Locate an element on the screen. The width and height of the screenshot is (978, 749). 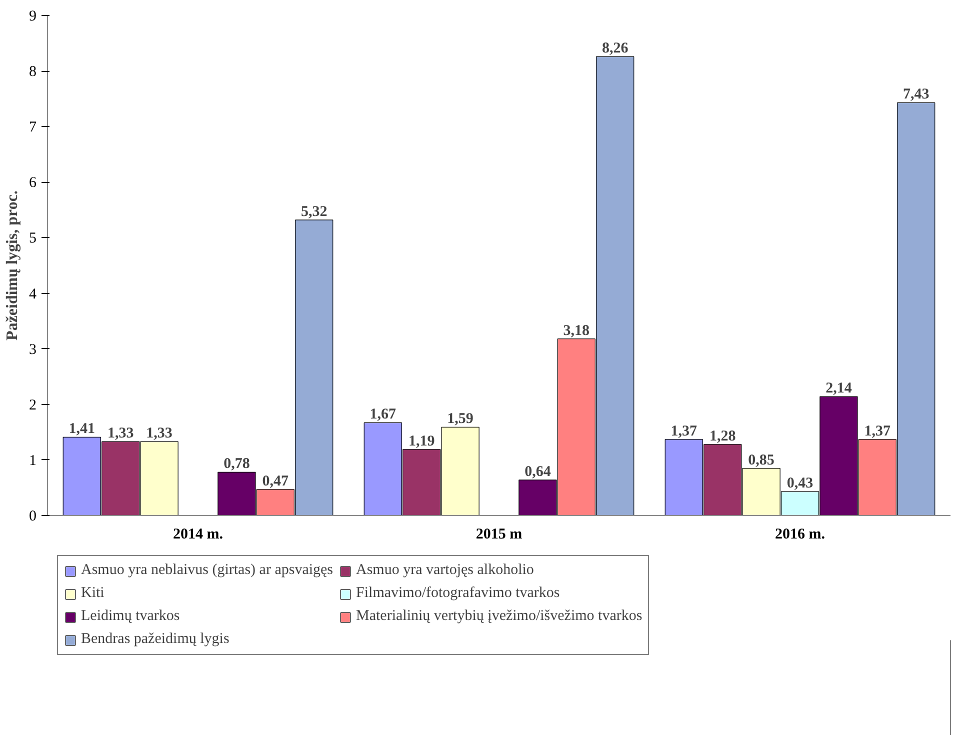
y-tick-label: 1 is located at coordinates (32, 460).